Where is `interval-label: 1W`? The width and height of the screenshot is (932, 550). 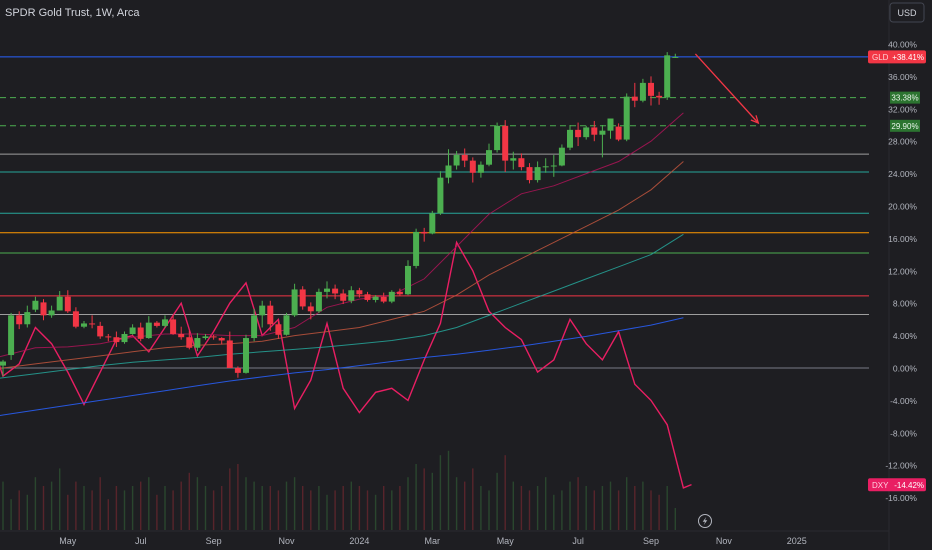 interval-label: 1W is located at coordinates (103, 13).